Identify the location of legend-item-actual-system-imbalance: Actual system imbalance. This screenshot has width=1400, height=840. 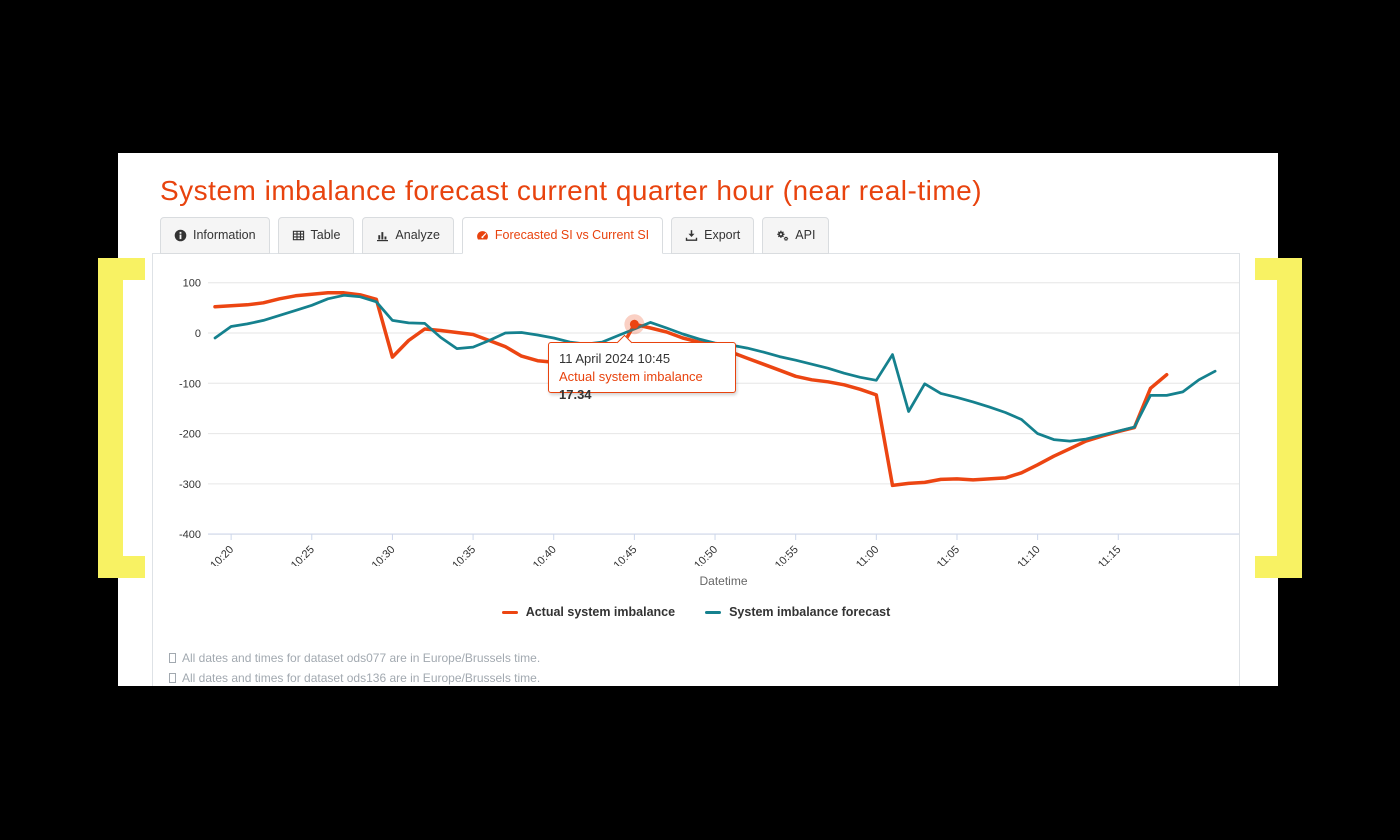
(588, 612).